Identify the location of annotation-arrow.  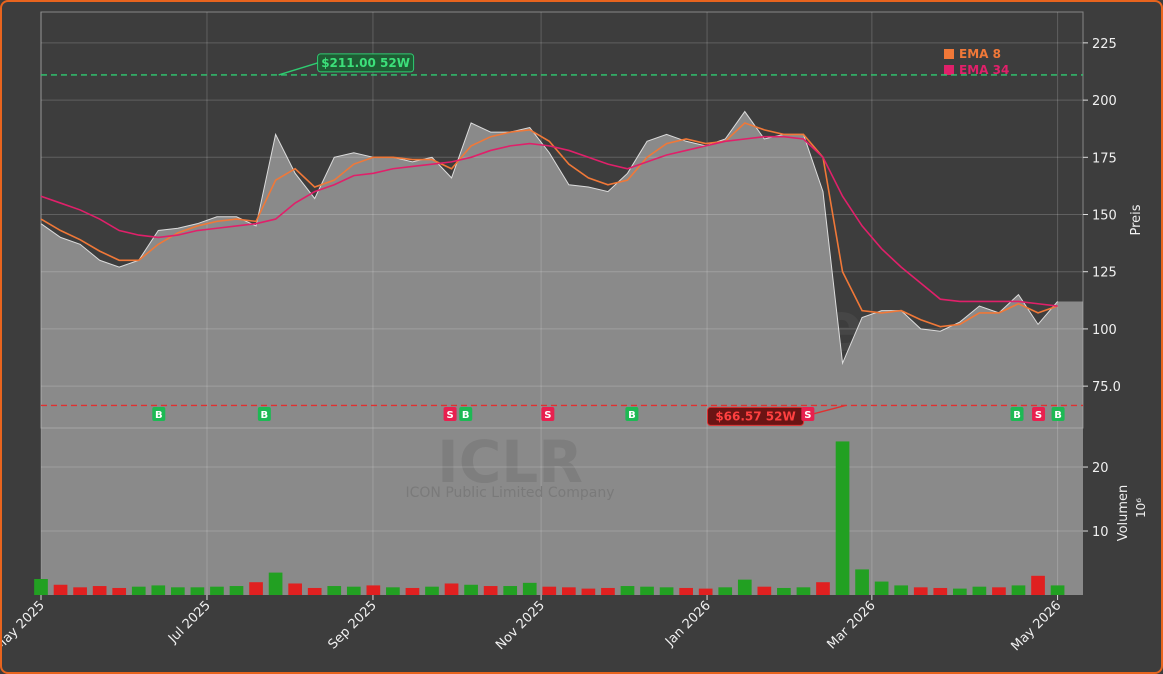
(298, 69).